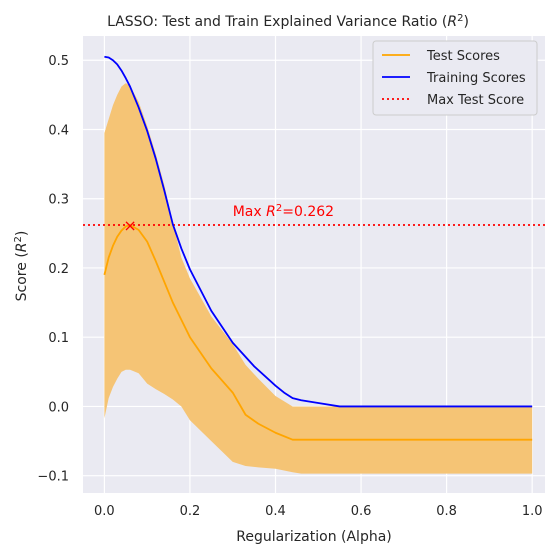  I want to click on legend-label-train: Training Scores, so click(476, 78).